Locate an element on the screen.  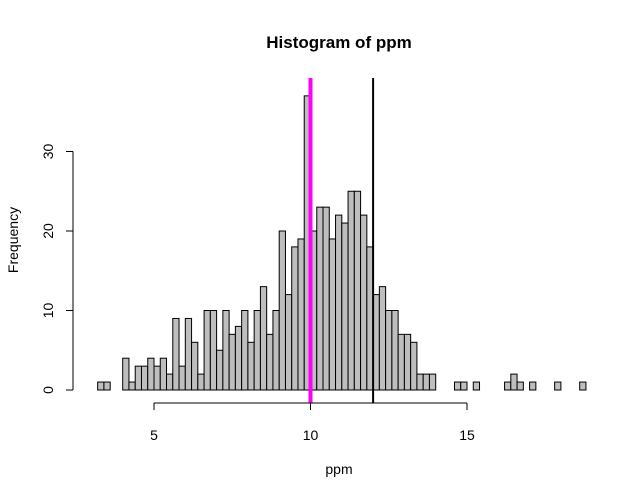
x-tick-label: 10 is located at coordinates (311, 435).